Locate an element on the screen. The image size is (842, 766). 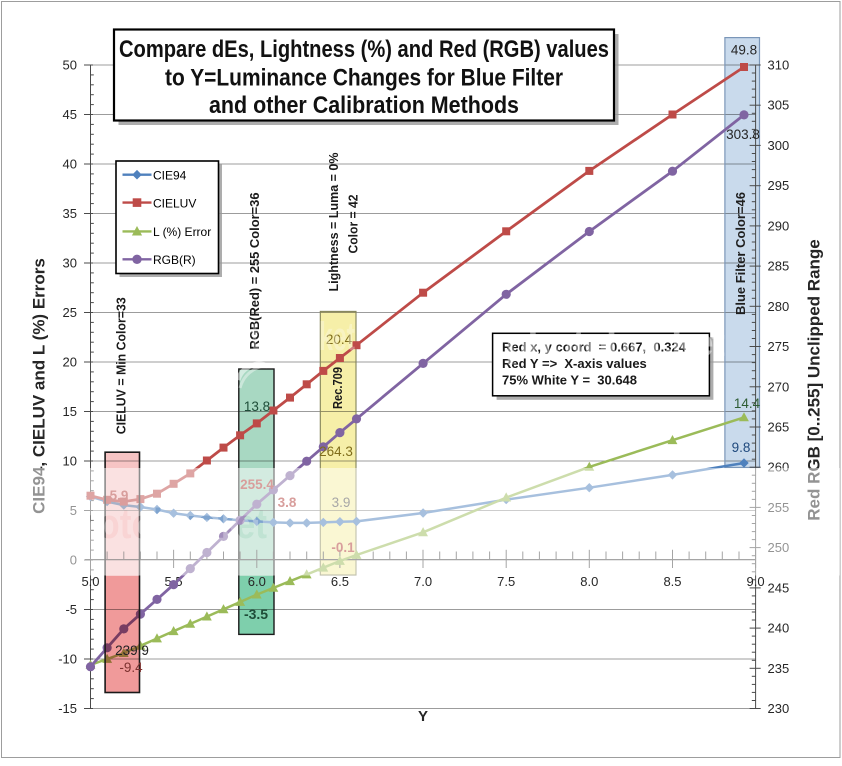
svg-text: 7.5 is located at coordinates (506, 581).